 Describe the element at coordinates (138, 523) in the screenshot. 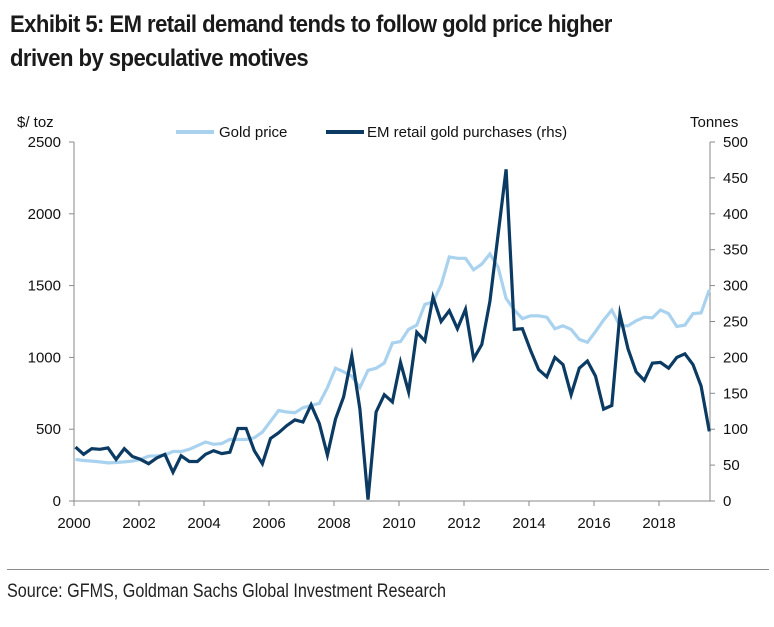

I see `x-tick-label: 2002` at that location.